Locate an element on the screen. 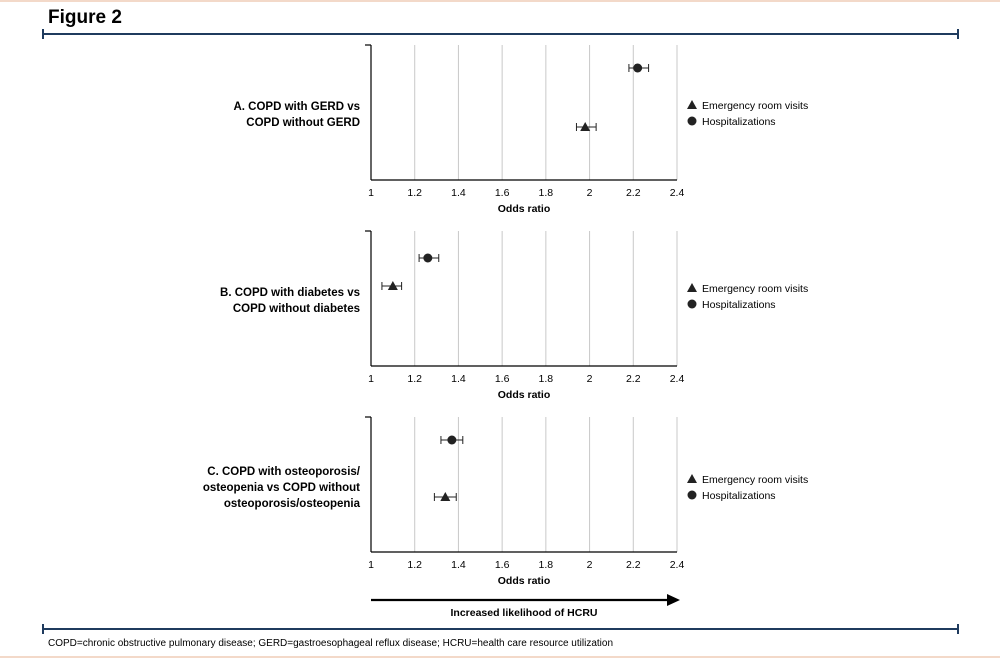  panel-b-tick-label: 1 is located at coordinates (371, 379).